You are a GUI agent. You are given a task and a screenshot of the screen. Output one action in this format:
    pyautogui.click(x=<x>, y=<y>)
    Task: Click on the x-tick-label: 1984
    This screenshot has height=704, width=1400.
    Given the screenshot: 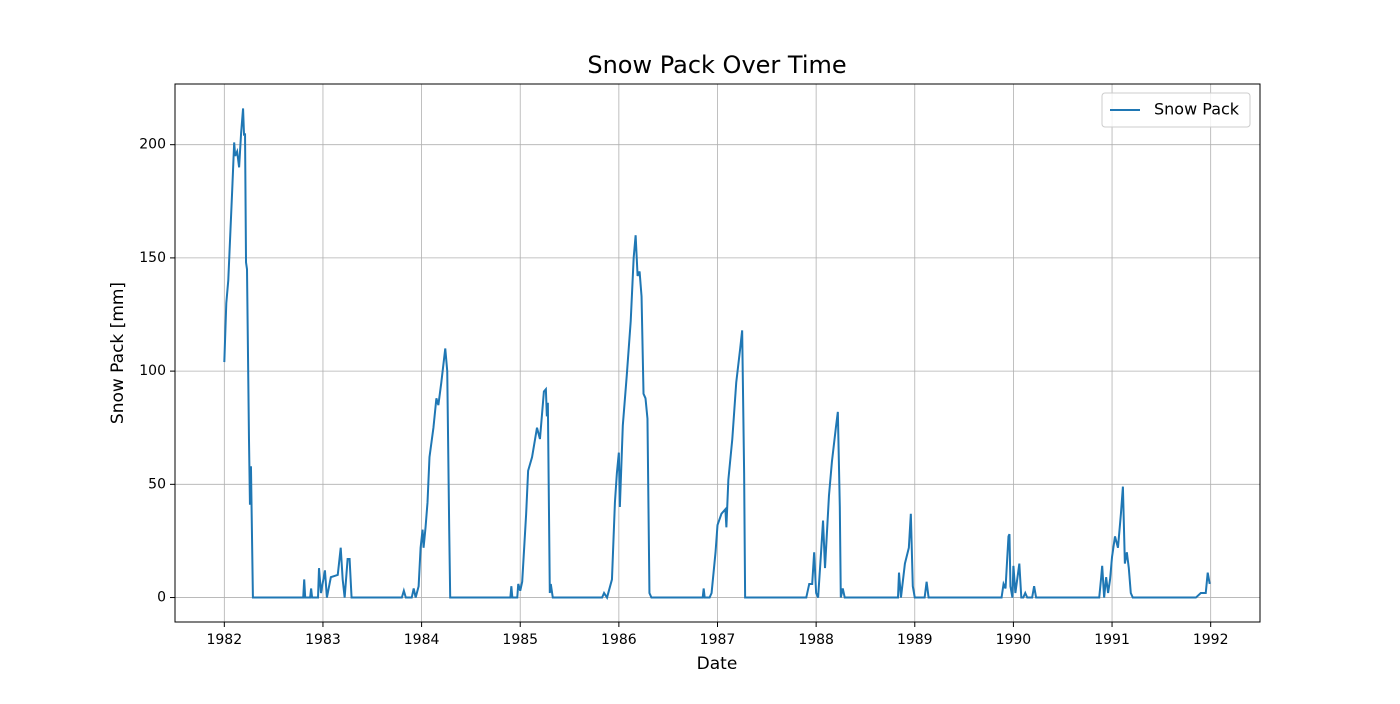 What is the action you would take?
    pyautogui.click(x=422, y=640)
    